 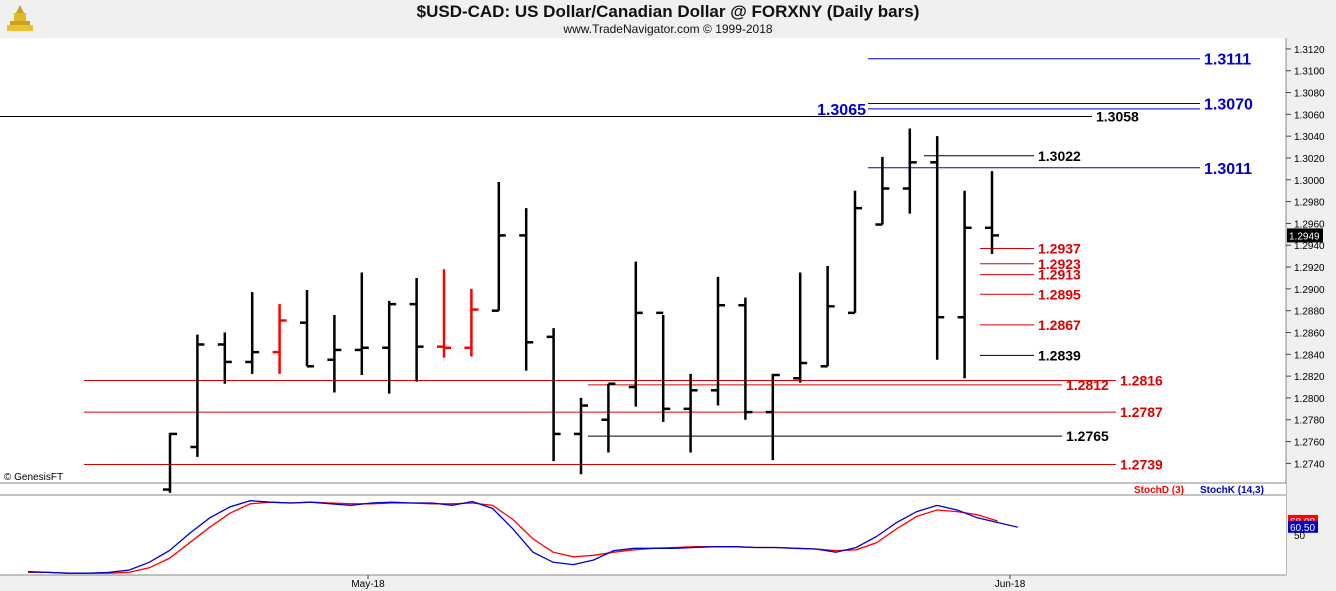 What do you see at coordinates (1087, 436) in the screenshot?
I see `level-label: 1.2765` at bounding box center [1087, 436].